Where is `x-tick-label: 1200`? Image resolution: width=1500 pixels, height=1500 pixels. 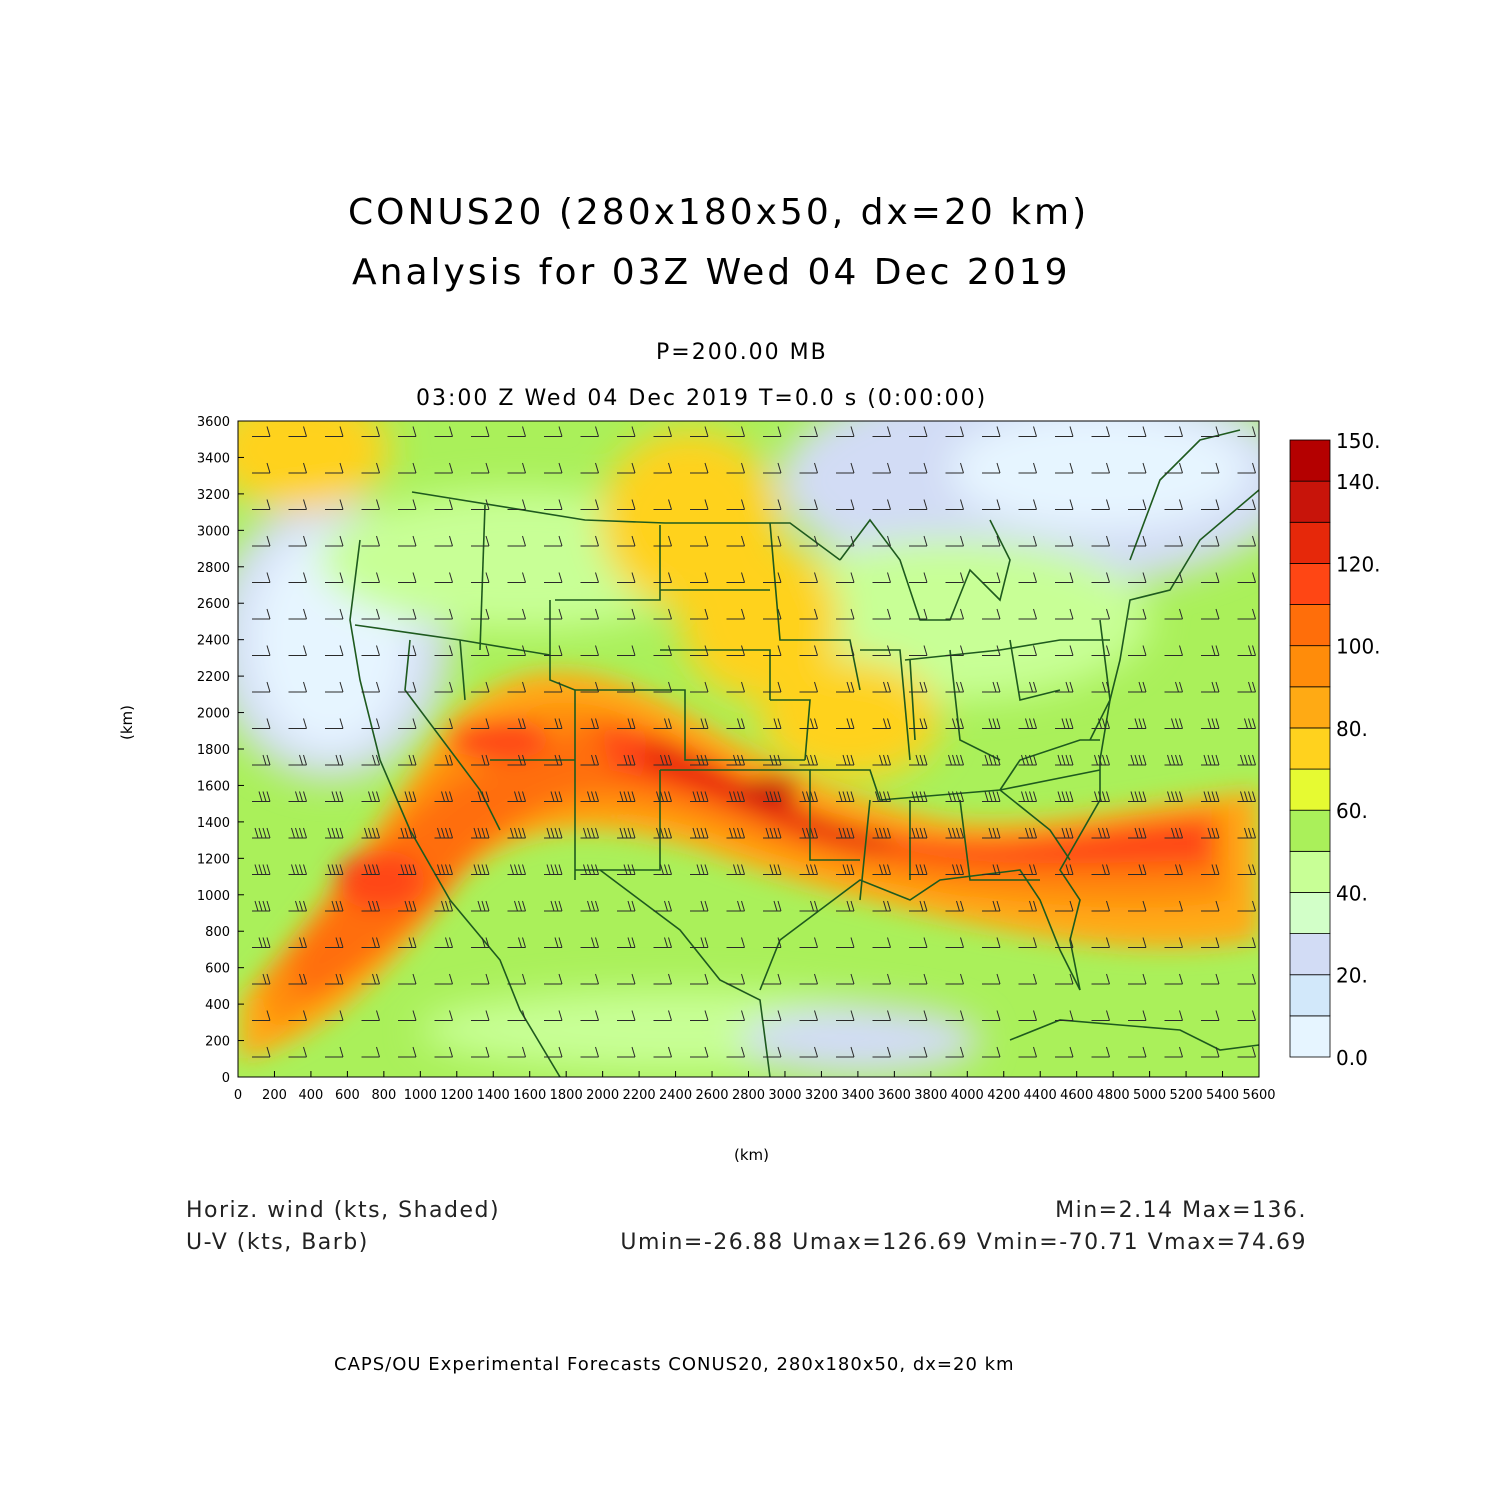 x-tick-label: 1200 is located at coordinates (456, 1095).